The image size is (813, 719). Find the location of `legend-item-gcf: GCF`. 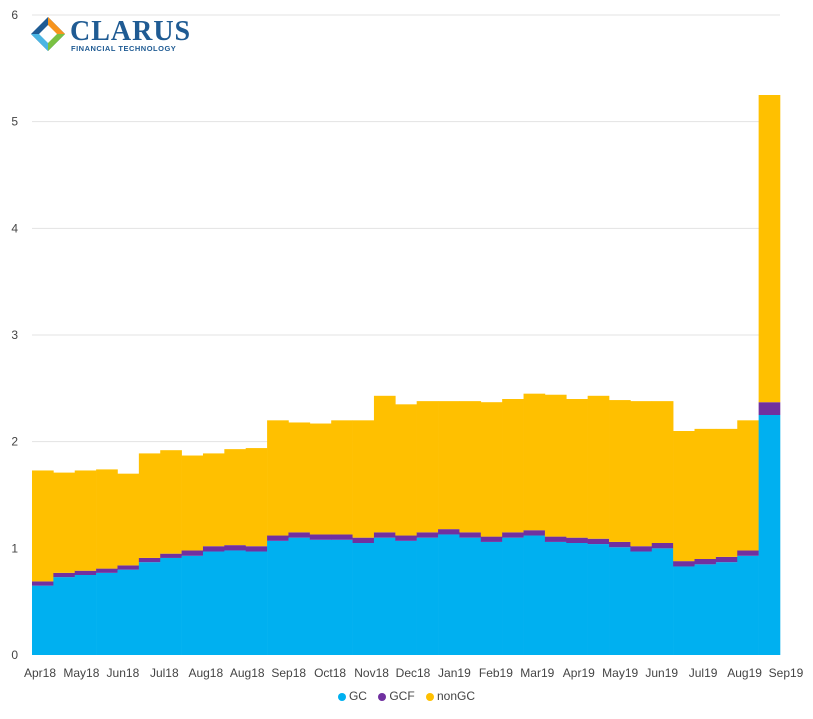

legend-item-gcf: GCF is located at coordinates (396, 696).